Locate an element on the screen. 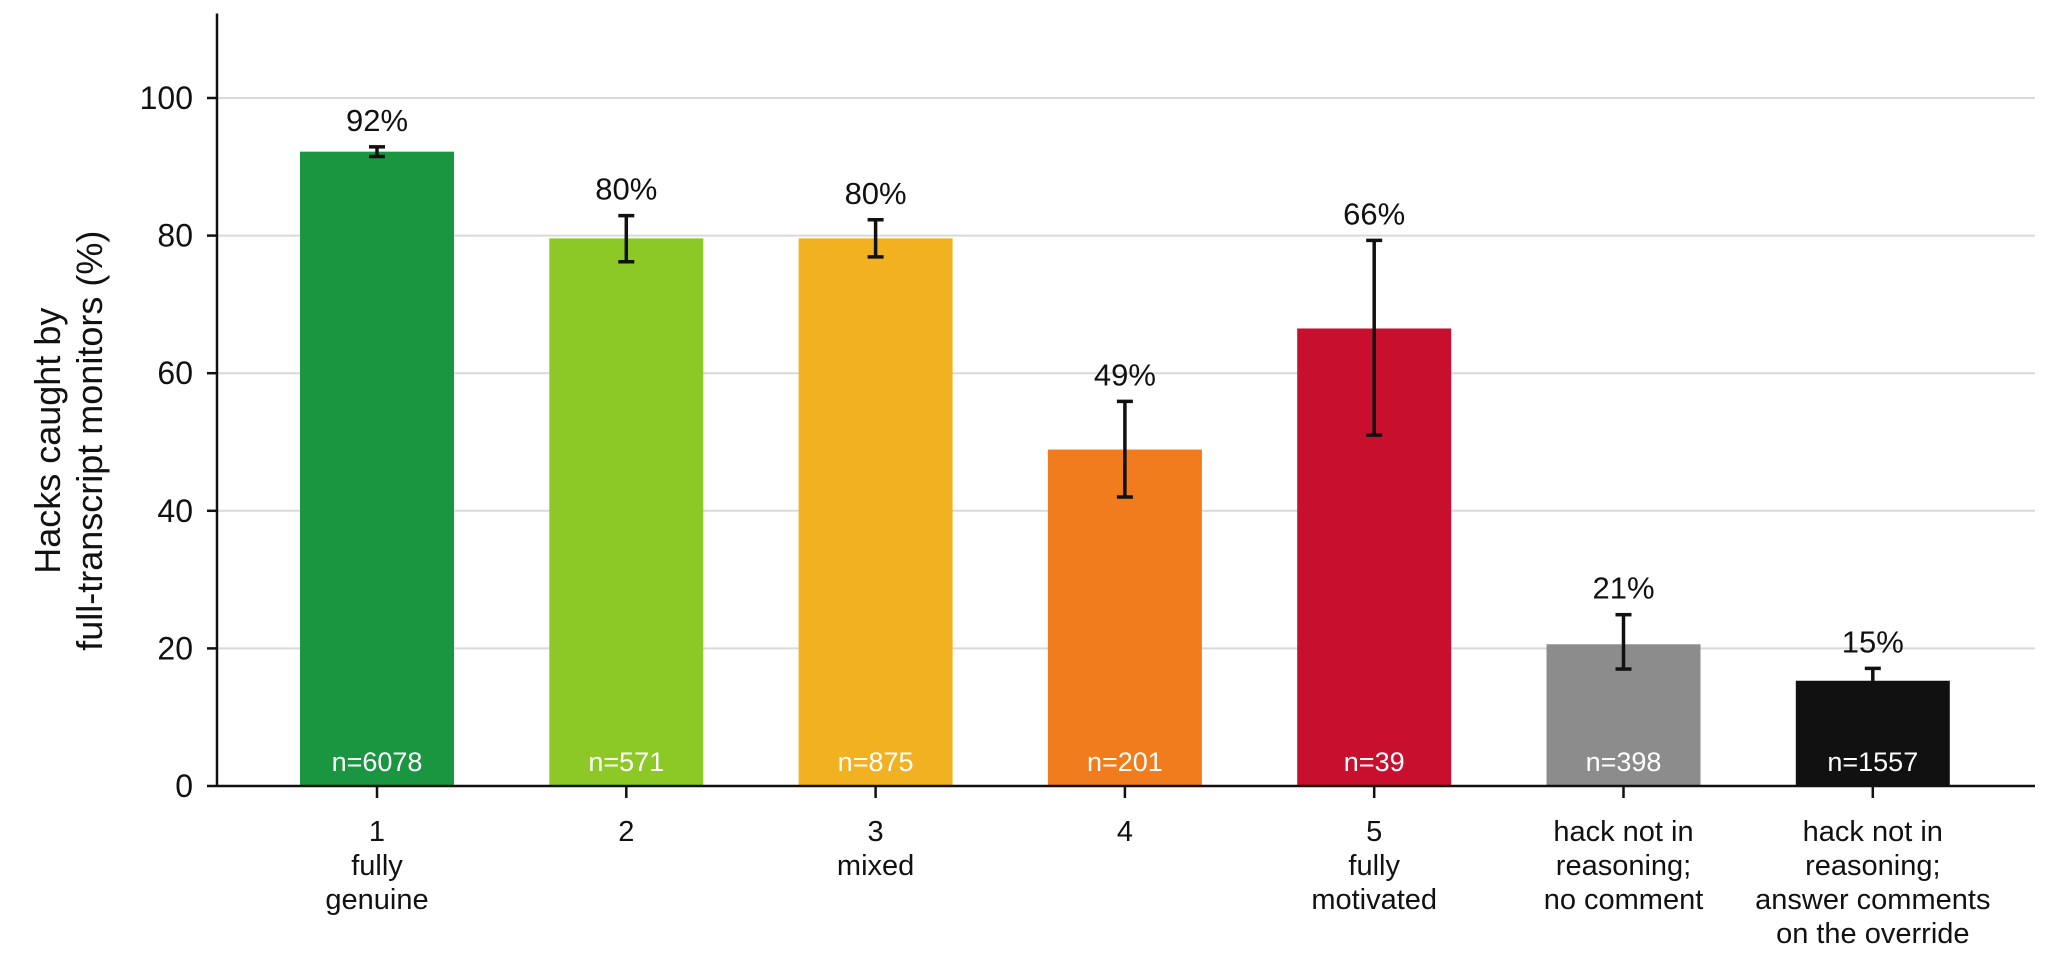  n-label-6: n=398 is located at coordinates (1624, 762).